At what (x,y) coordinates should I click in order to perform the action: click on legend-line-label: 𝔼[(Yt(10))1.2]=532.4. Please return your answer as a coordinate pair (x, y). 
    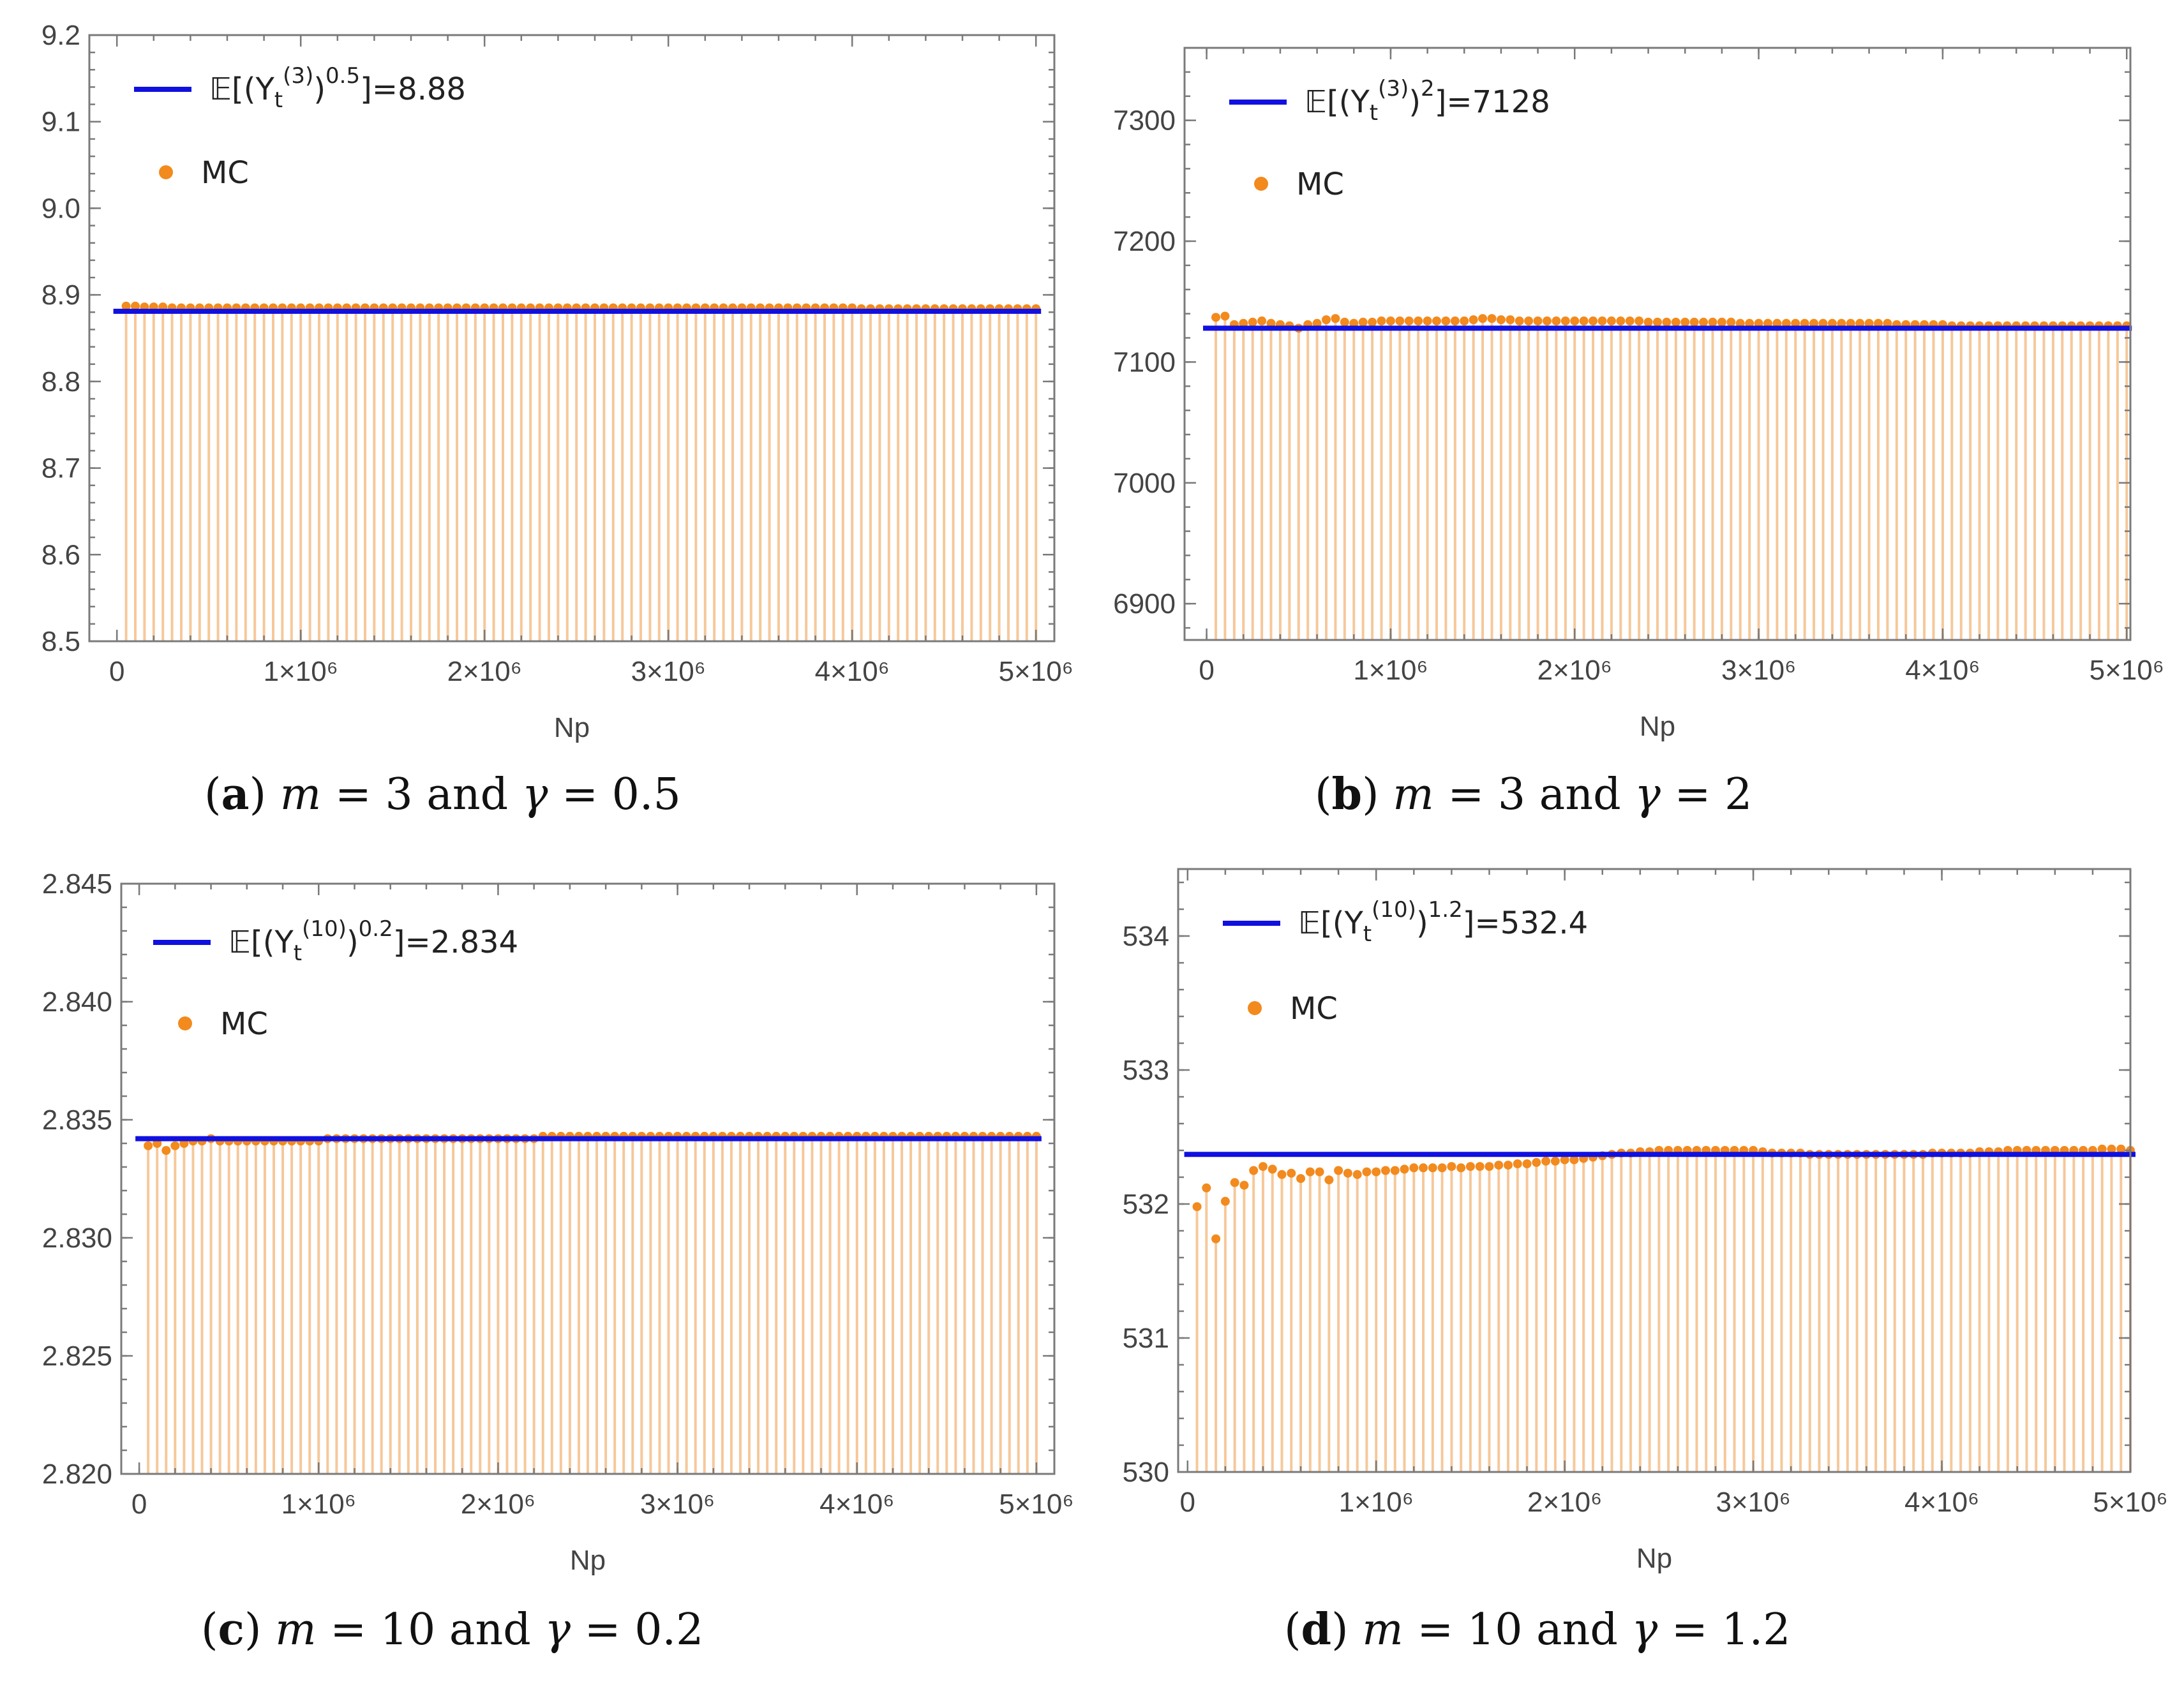
    Looking at the image, I should click on (1443, 922).